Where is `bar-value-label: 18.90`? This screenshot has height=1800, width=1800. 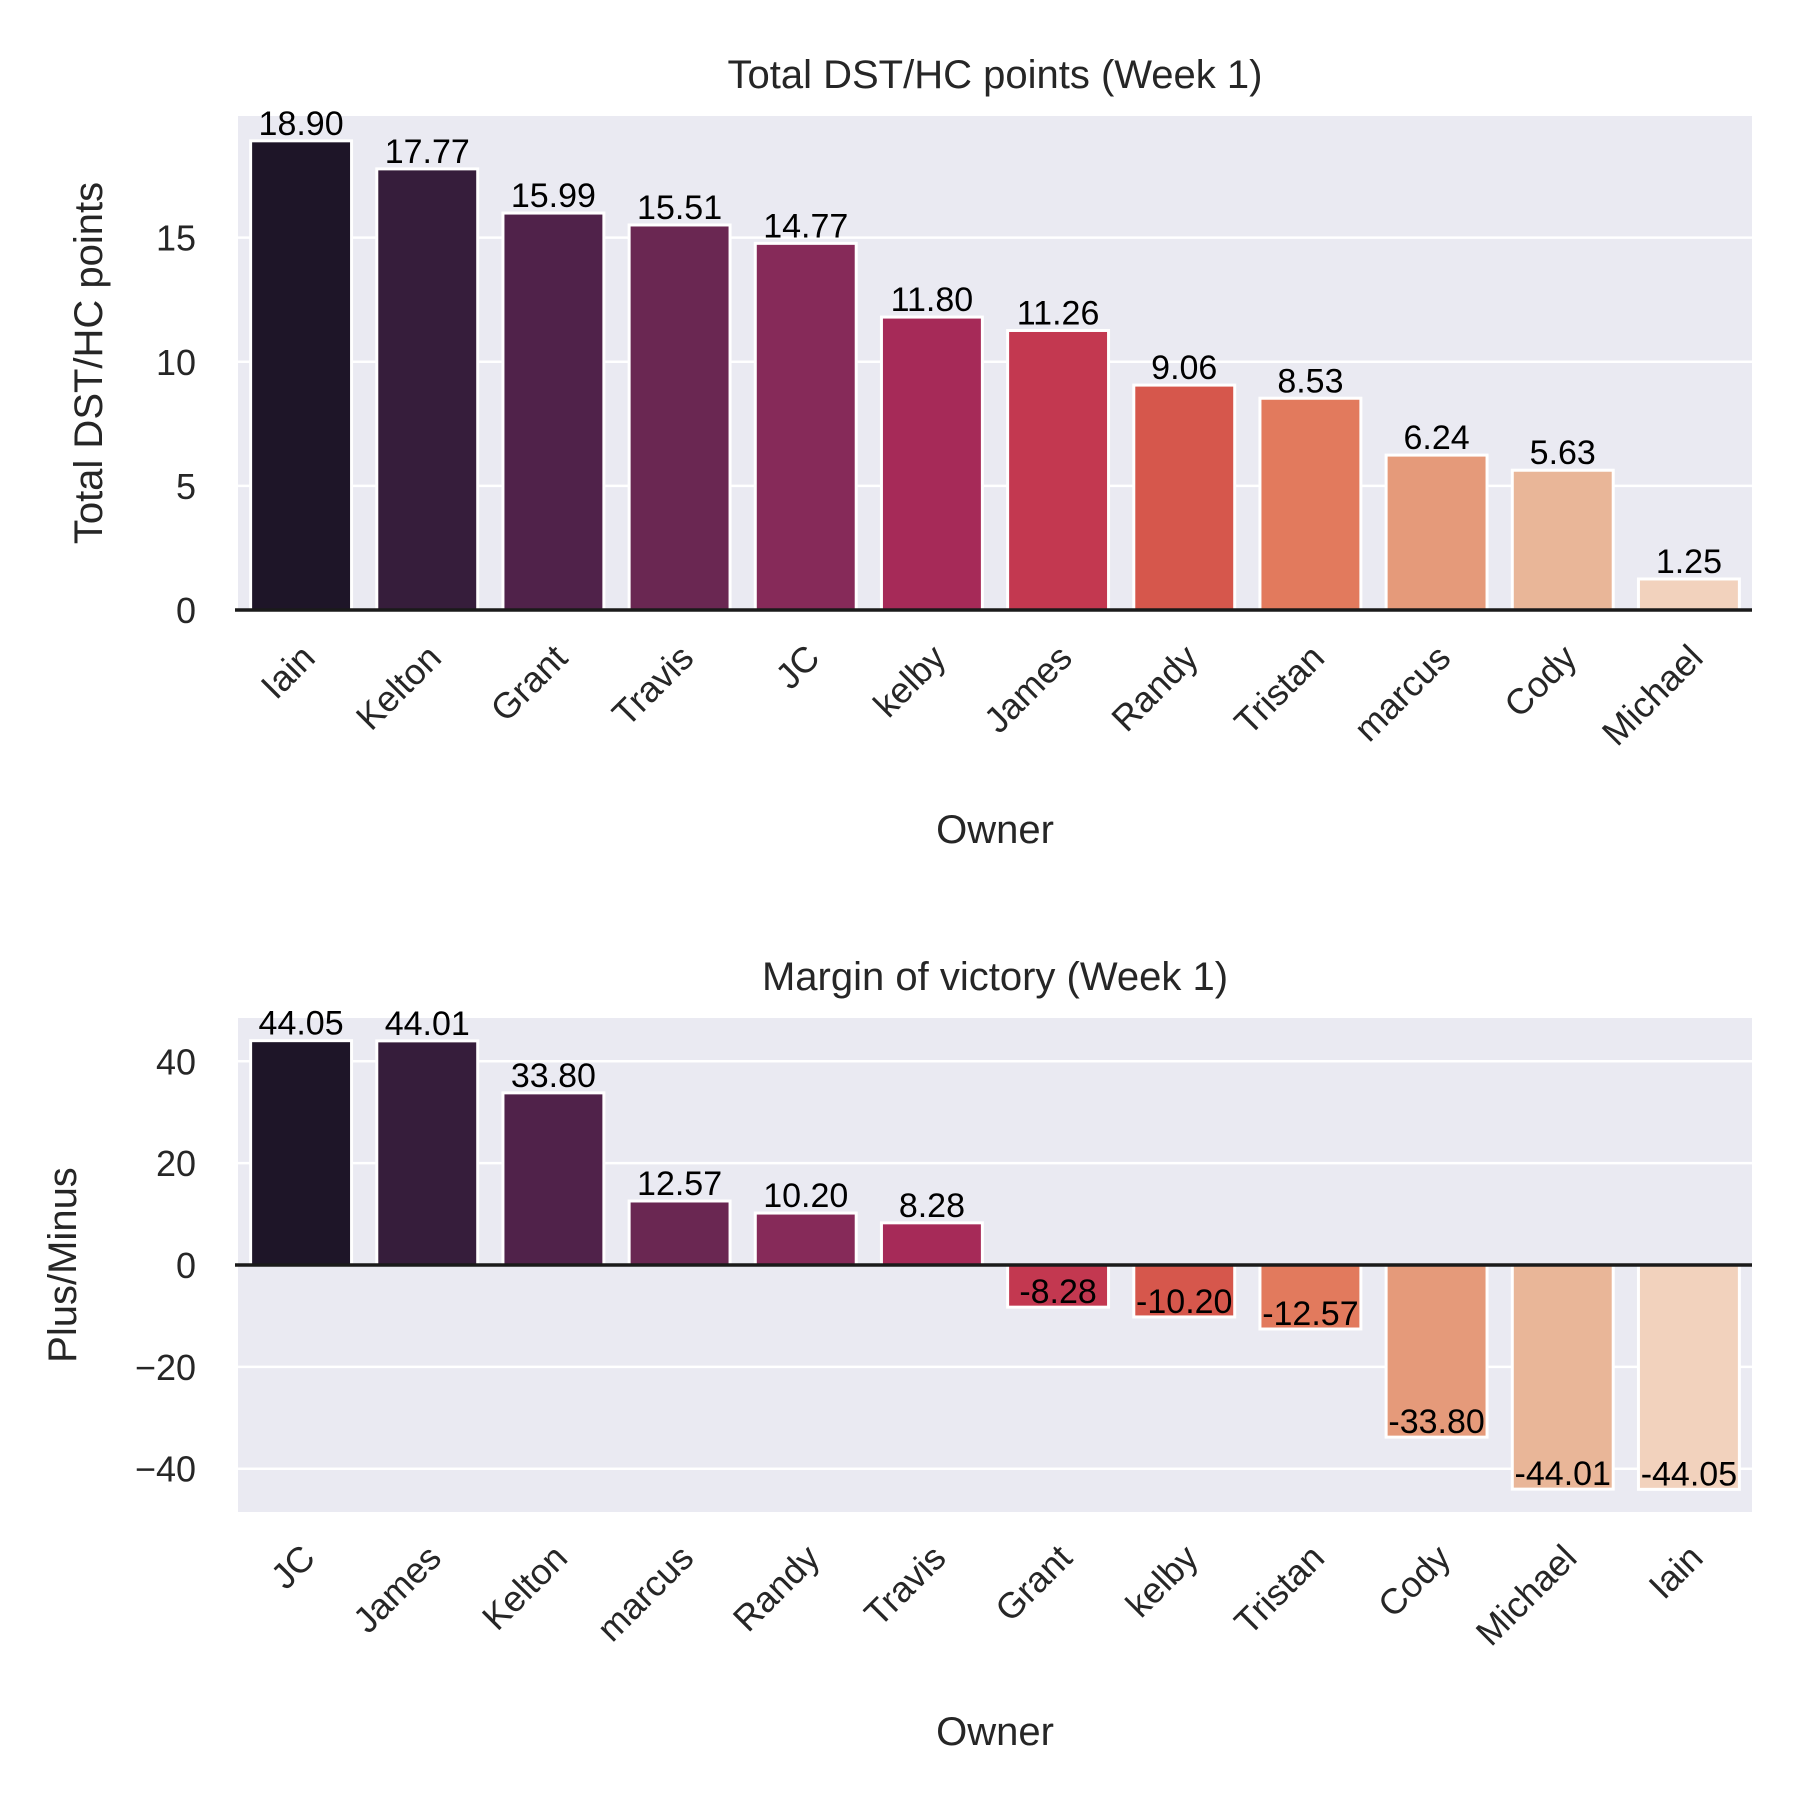
bar-value-label: 18.90 is located at coordinates (301, 124).